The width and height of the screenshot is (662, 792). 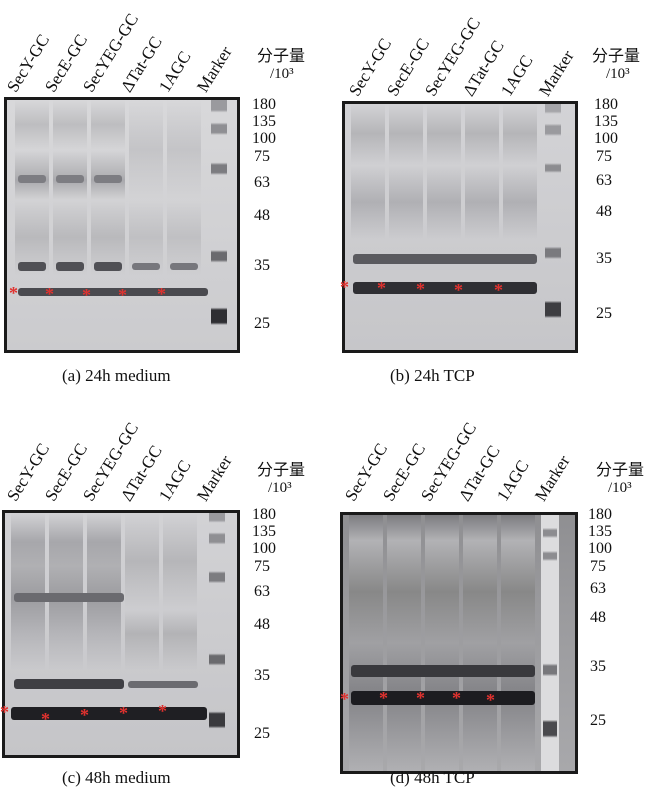 I want to click on panel-caption: (c) 48h medium, so click(x=116, y=777).